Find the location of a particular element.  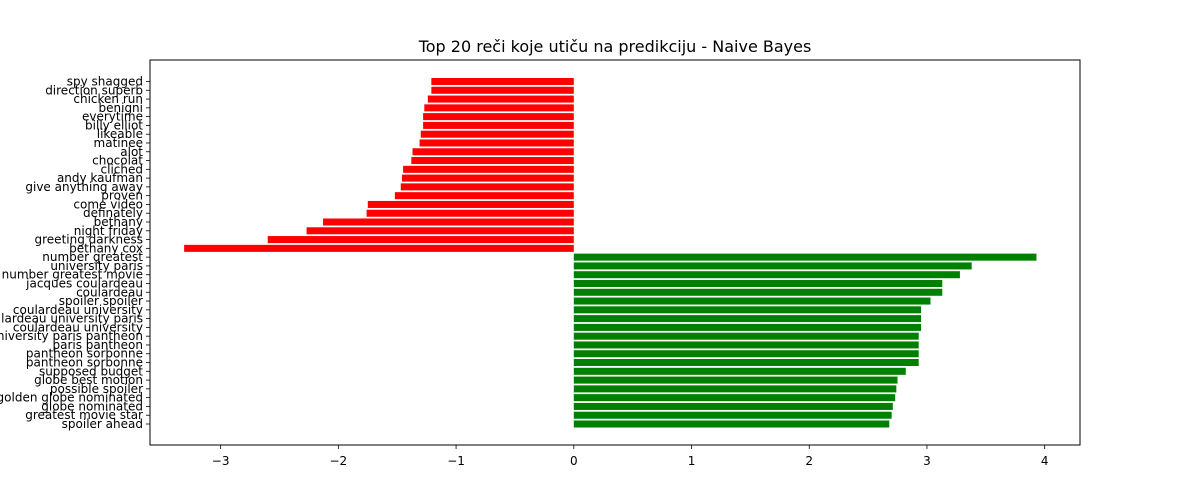

category-label: alot is located at coordinates (131, 152).